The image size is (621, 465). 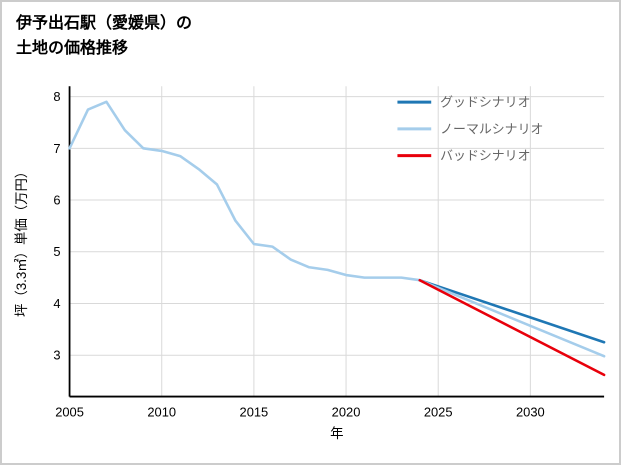 I want to click on legend-entry-bad-scenario: バッドシナリオ, so click(x=463, y=155).